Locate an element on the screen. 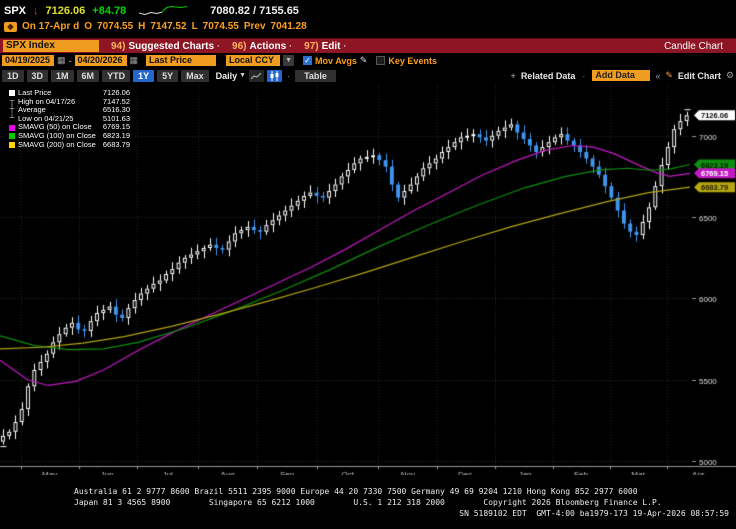 This screenshot has height=529, width=736. add-data-input: Add Data is located at coordinates (621, 75).